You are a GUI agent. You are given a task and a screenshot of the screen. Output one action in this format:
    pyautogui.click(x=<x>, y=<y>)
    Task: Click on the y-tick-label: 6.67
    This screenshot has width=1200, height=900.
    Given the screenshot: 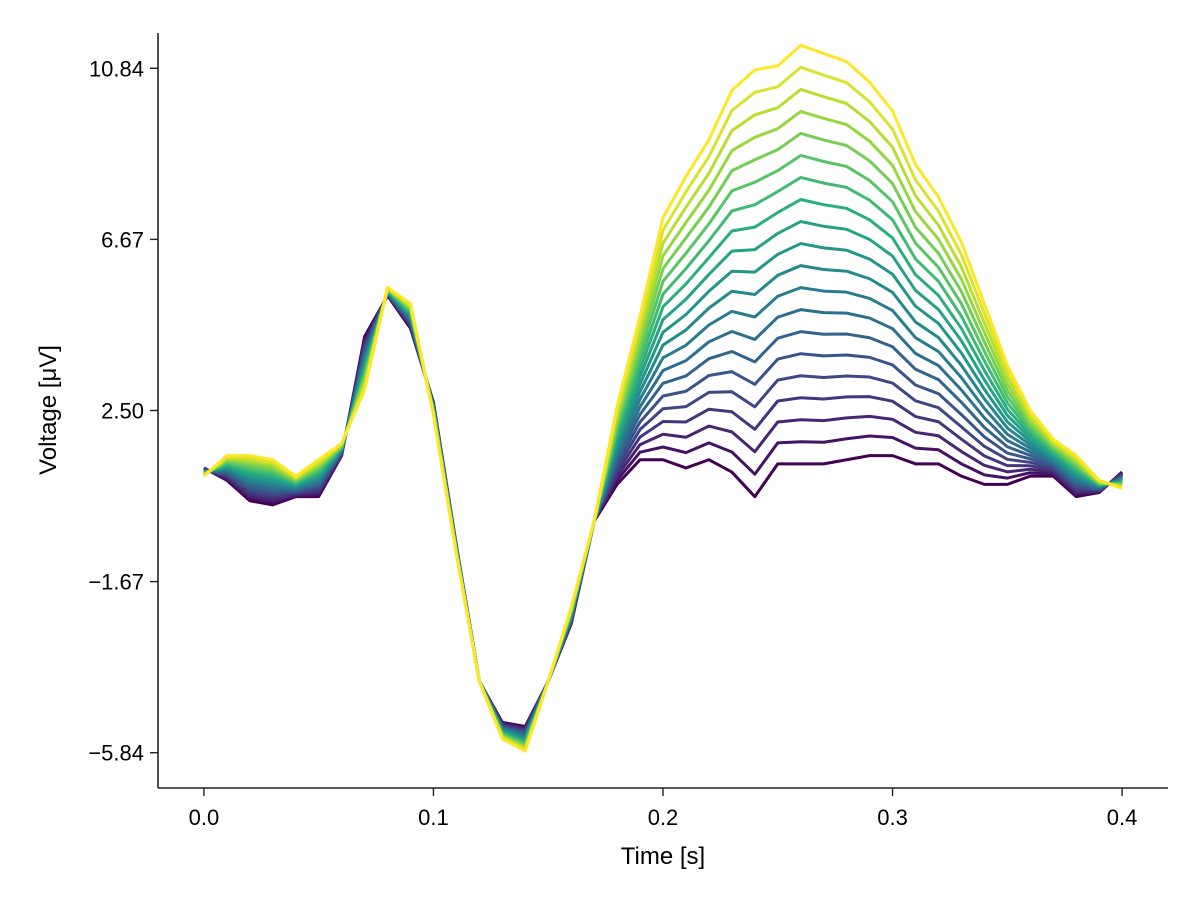 What is the action you would take?
    pyautogui.click(x=122, y=239)
    